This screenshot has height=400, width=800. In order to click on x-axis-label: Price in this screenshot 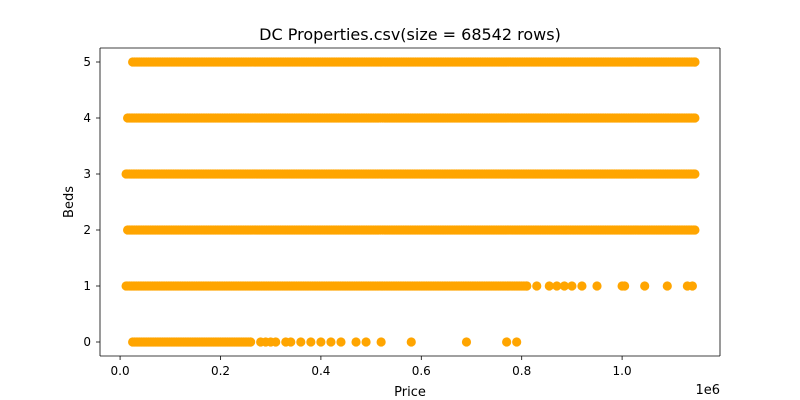, I will do `click(410, 392)`.